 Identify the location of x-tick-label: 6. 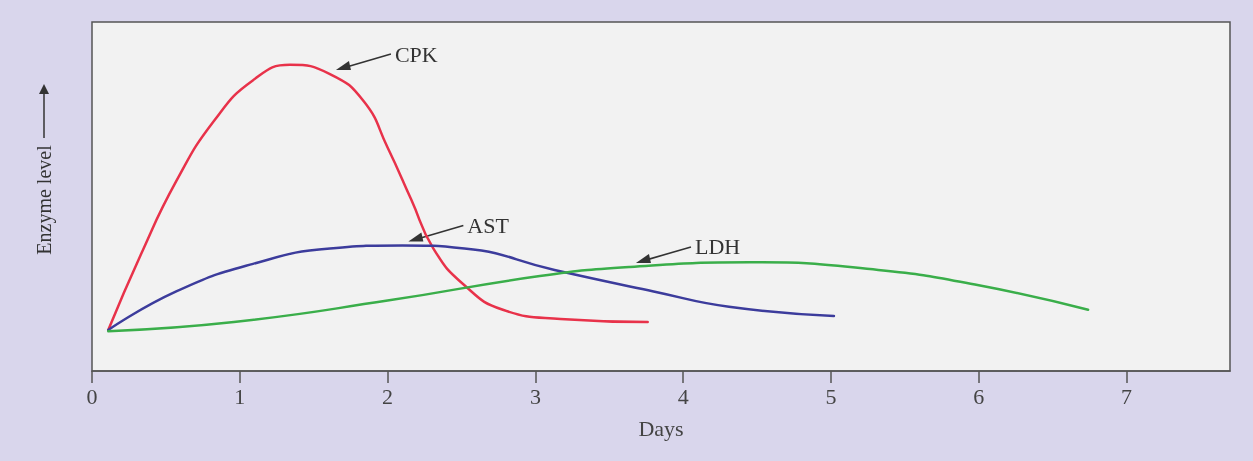
(979, 396).